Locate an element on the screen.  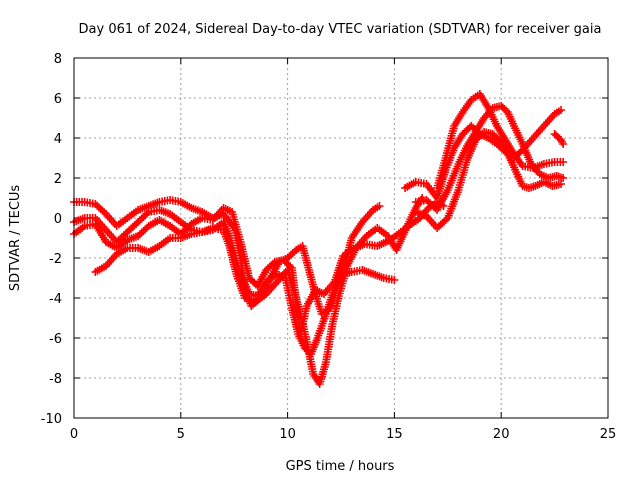
y-tick-label: 0 is located at coordinates (58, 219).